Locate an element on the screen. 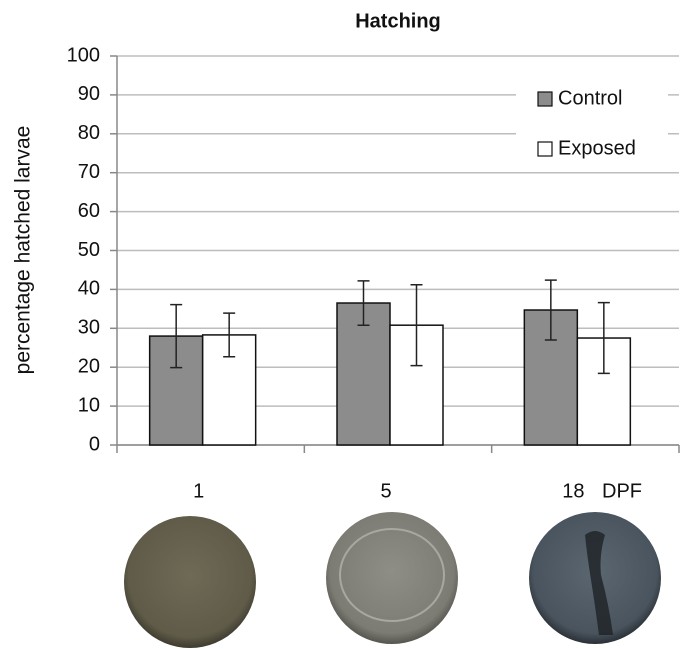 The height and width of the screenshot is (649, 692). legend-label: Exposed is located at coordinates (597, 148).